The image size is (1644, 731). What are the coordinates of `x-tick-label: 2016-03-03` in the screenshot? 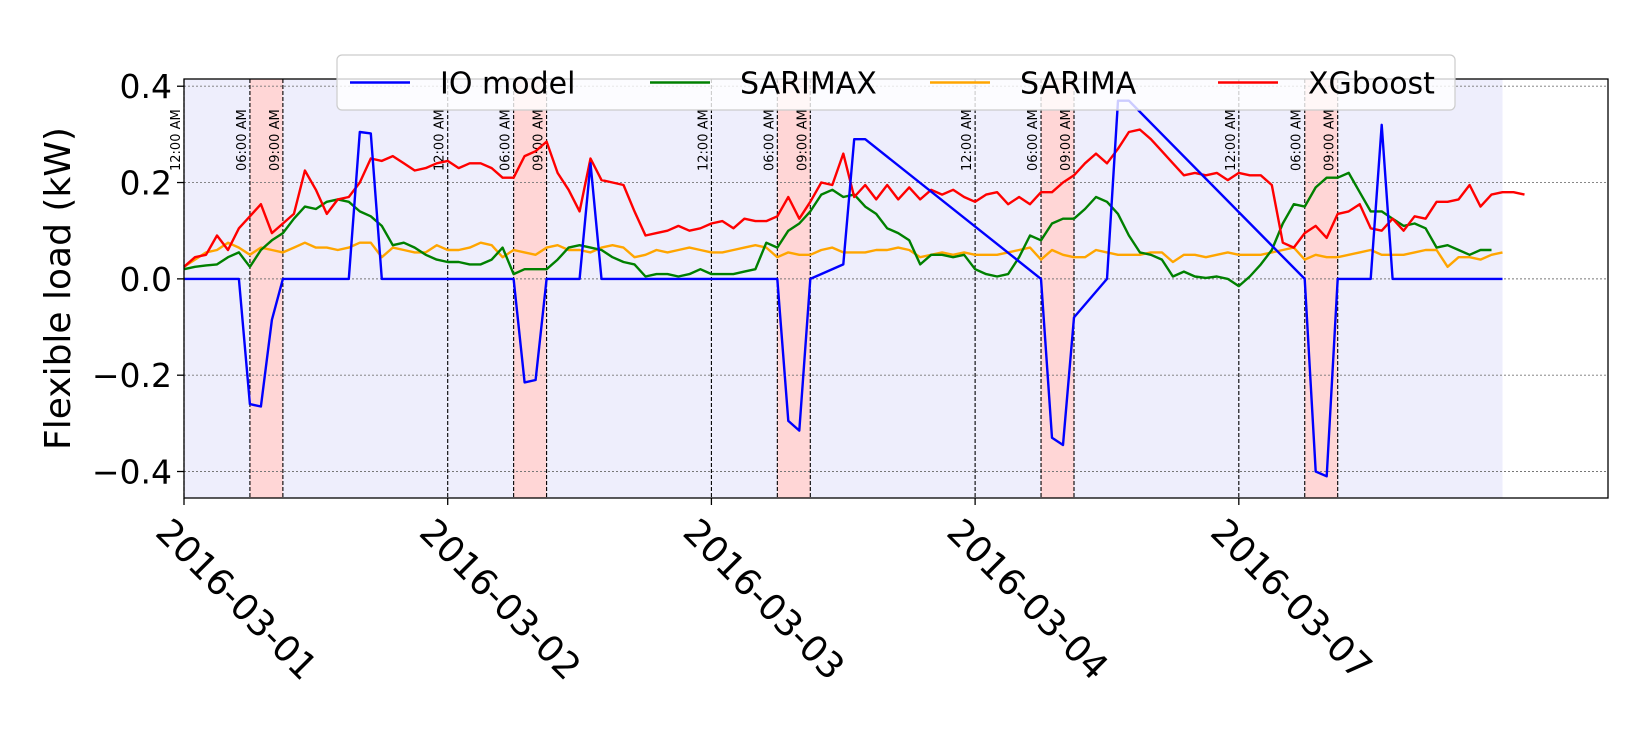 It's located at (763, 599).